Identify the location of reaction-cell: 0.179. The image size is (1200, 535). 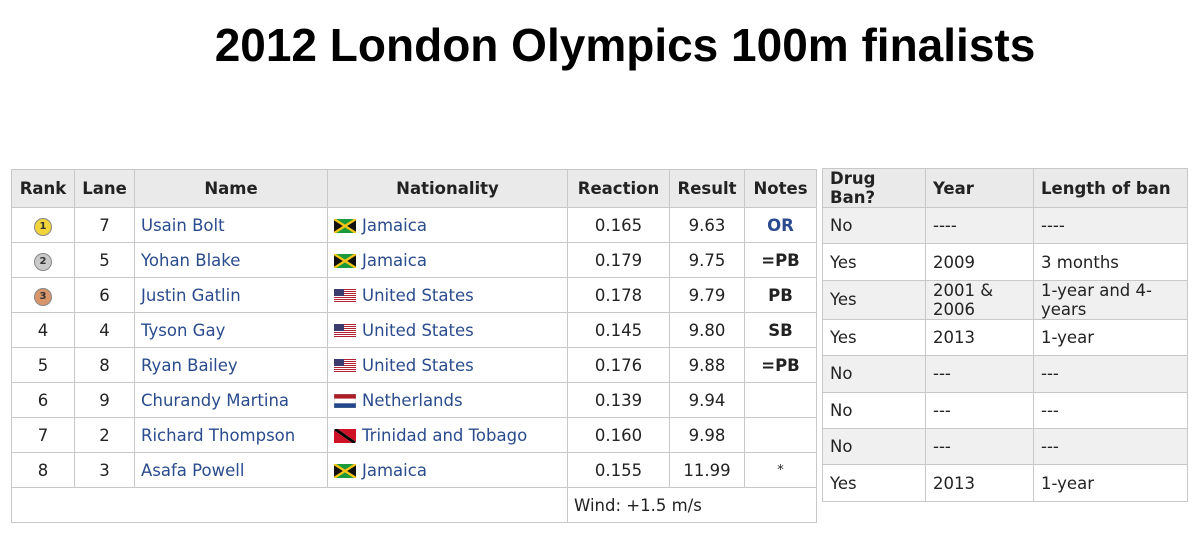
(618, 260).